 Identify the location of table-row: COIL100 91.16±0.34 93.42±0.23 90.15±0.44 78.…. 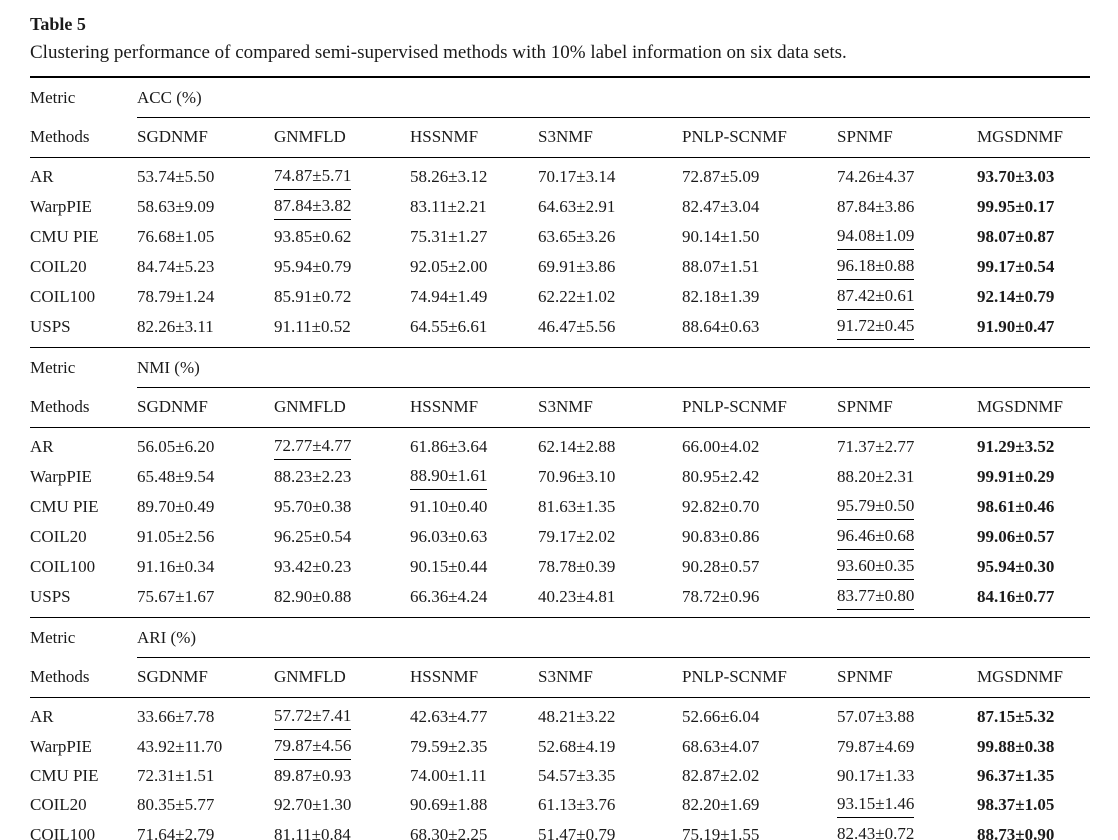
(560, 567).